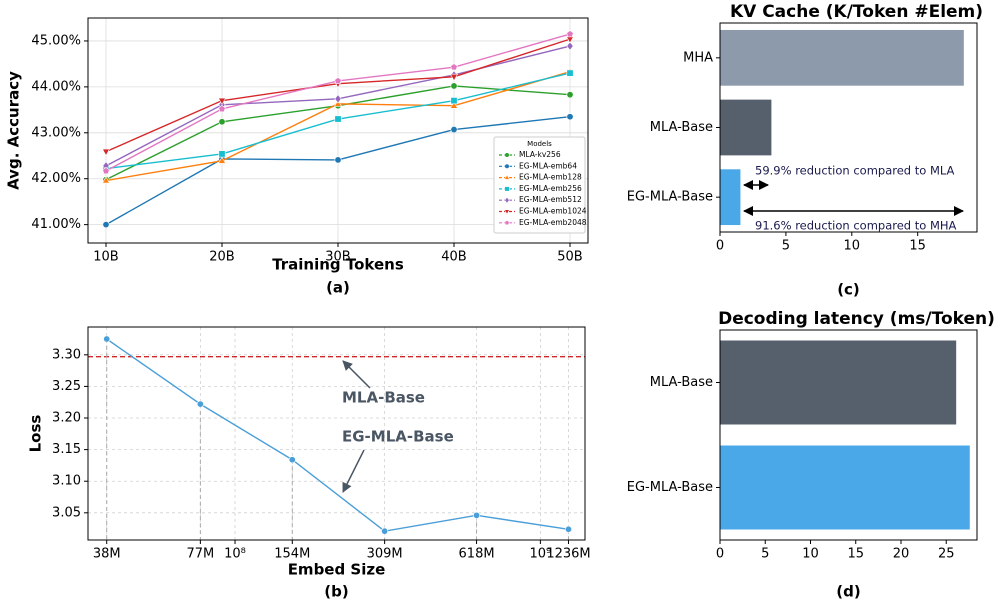 The width and height of the screenshot is (996, 608). What do you see at coordinates (56, 132) in the screenshot?
I see `y-tick-label: 43.00%` at bounding box center [56, 132].